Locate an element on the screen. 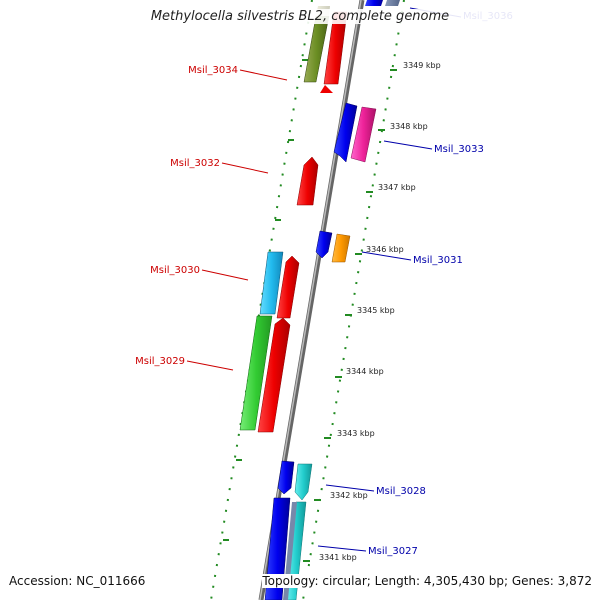 The height and width of the screenshot is (600, 600). gene-label-msil-3031: Msil_3031 is located at coordinates (438, 260).